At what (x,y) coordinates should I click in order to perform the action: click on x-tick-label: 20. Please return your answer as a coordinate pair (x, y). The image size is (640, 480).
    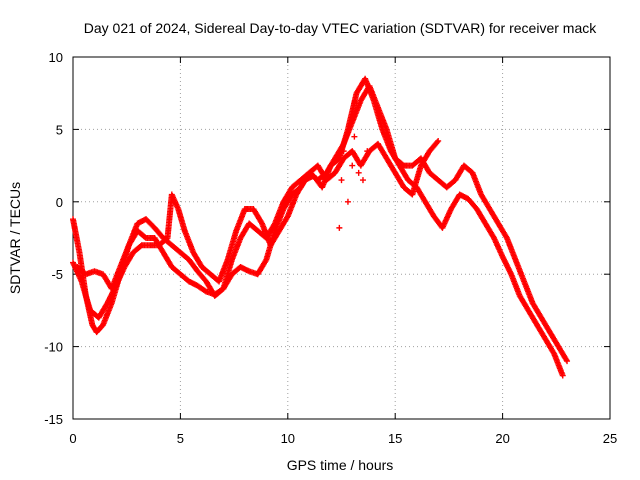
    Looking at the image, I should click on (502, 438).